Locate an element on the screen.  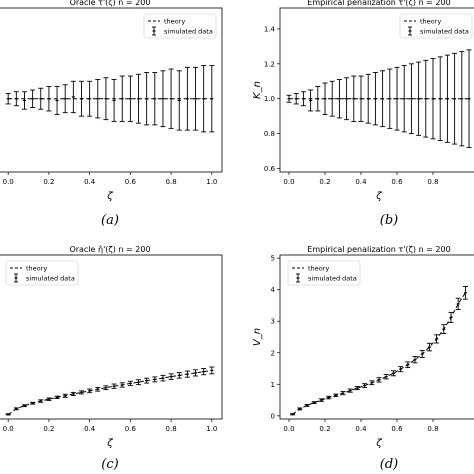
chart-title: Oracle η̂'(ζ) n = 200 is located at coordinates (109, 249).